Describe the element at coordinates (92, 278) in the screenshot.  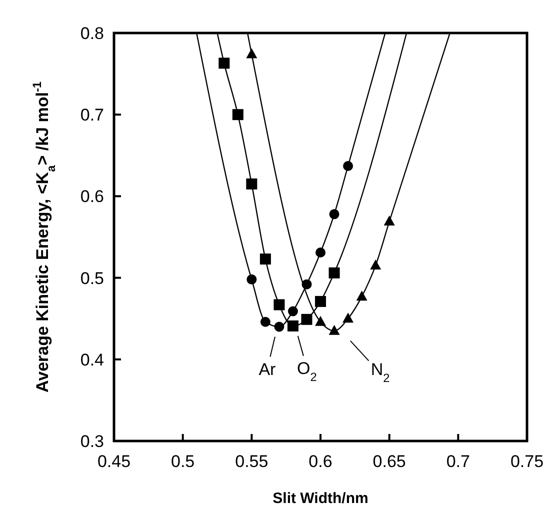
I see `y-tick-label: 0.5` at that location.